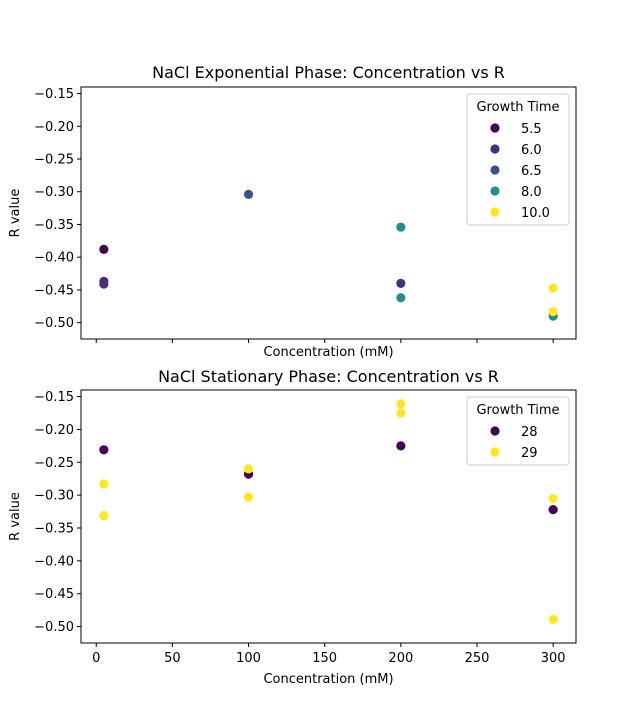  What do you see at coordinates (529, 453) in the screenshot?
I see `legend-entry-label: 29` at bounding box center [529, 453].